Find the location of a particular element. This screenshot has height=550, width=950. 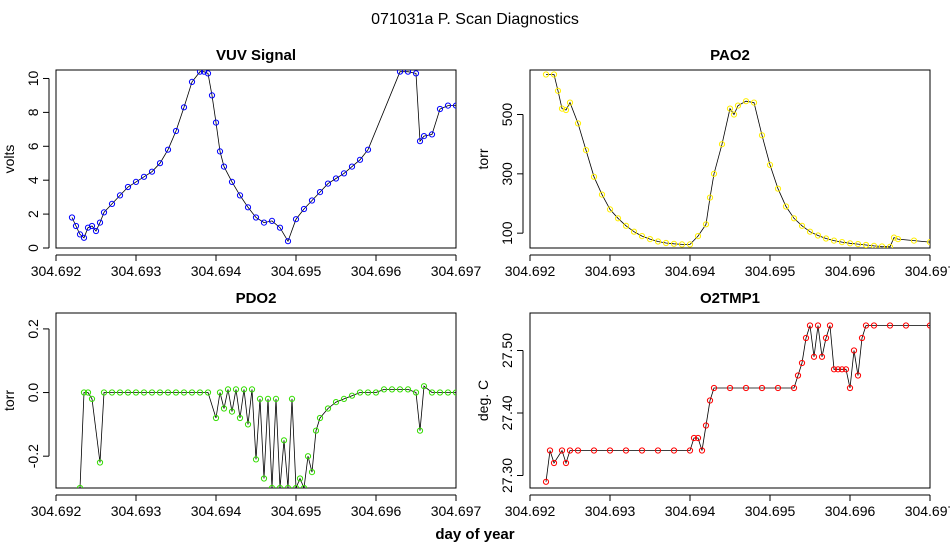

y-tick-label-o2tmp1: 27.30 is located at coordinates (507, 475).